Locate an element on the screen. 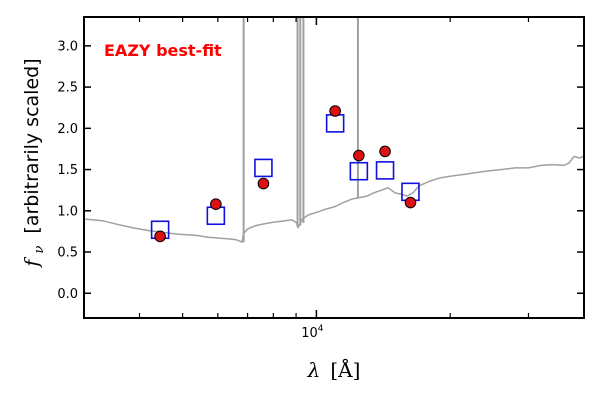  y-tick-label: 3.0 is located at coordinates (67, 46).